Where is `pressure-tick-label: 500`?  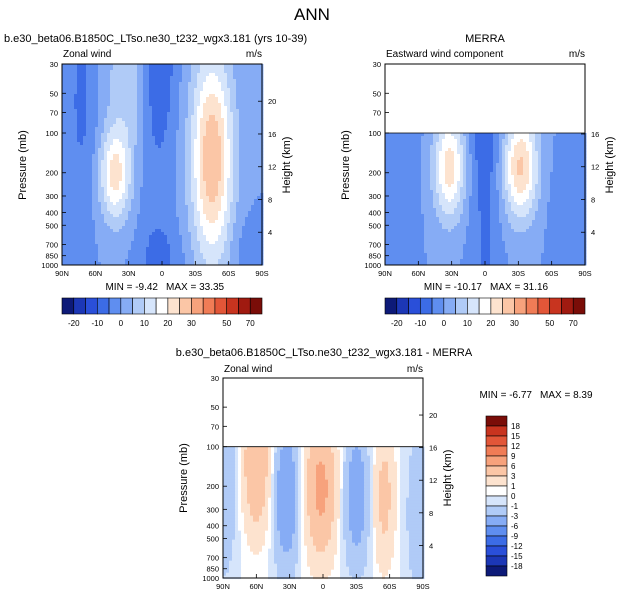
pressure-tick-label: 500 is located at coordinates (374, 225).